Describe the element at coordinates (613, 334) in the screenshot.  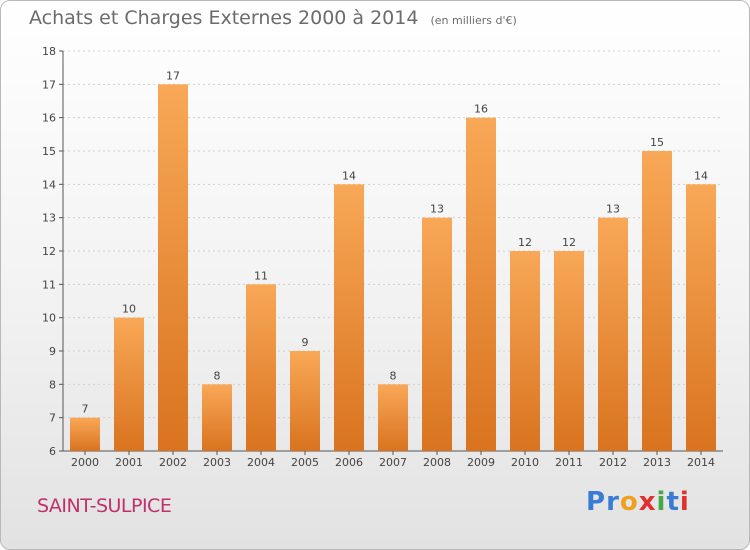
I see `bar-2012` at that location.